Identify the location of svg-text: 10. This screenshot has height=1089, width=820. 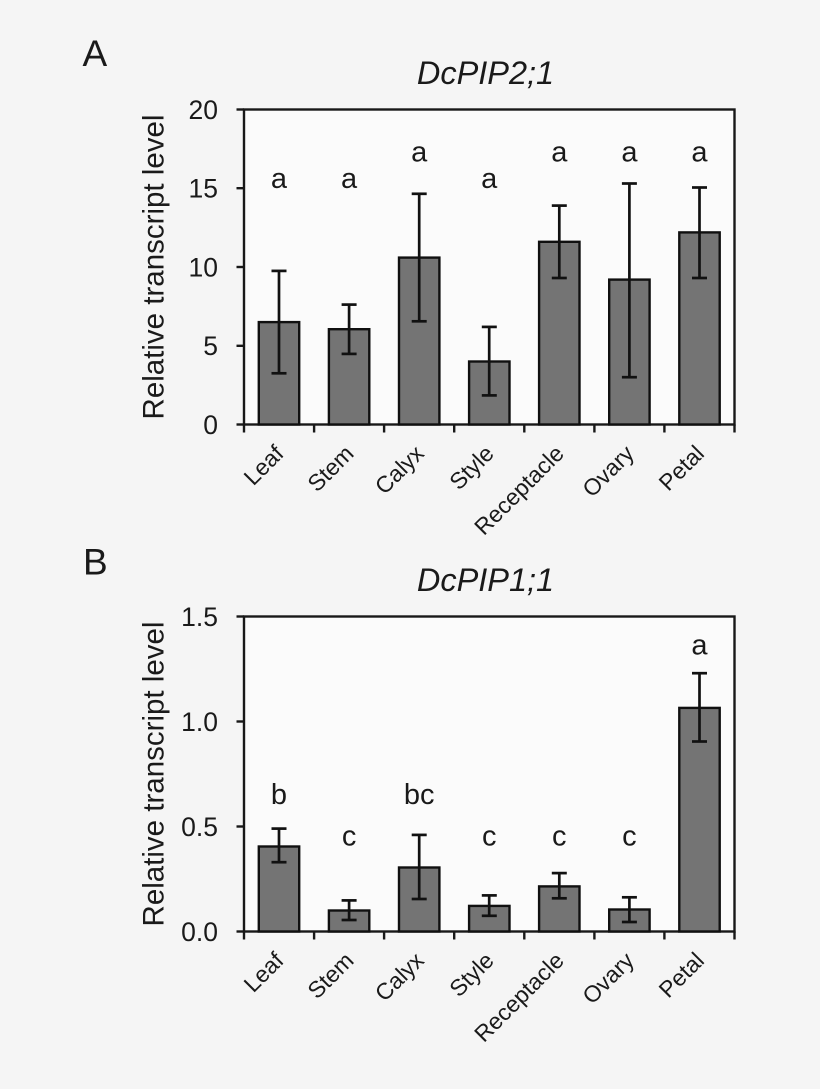
(203, 267).